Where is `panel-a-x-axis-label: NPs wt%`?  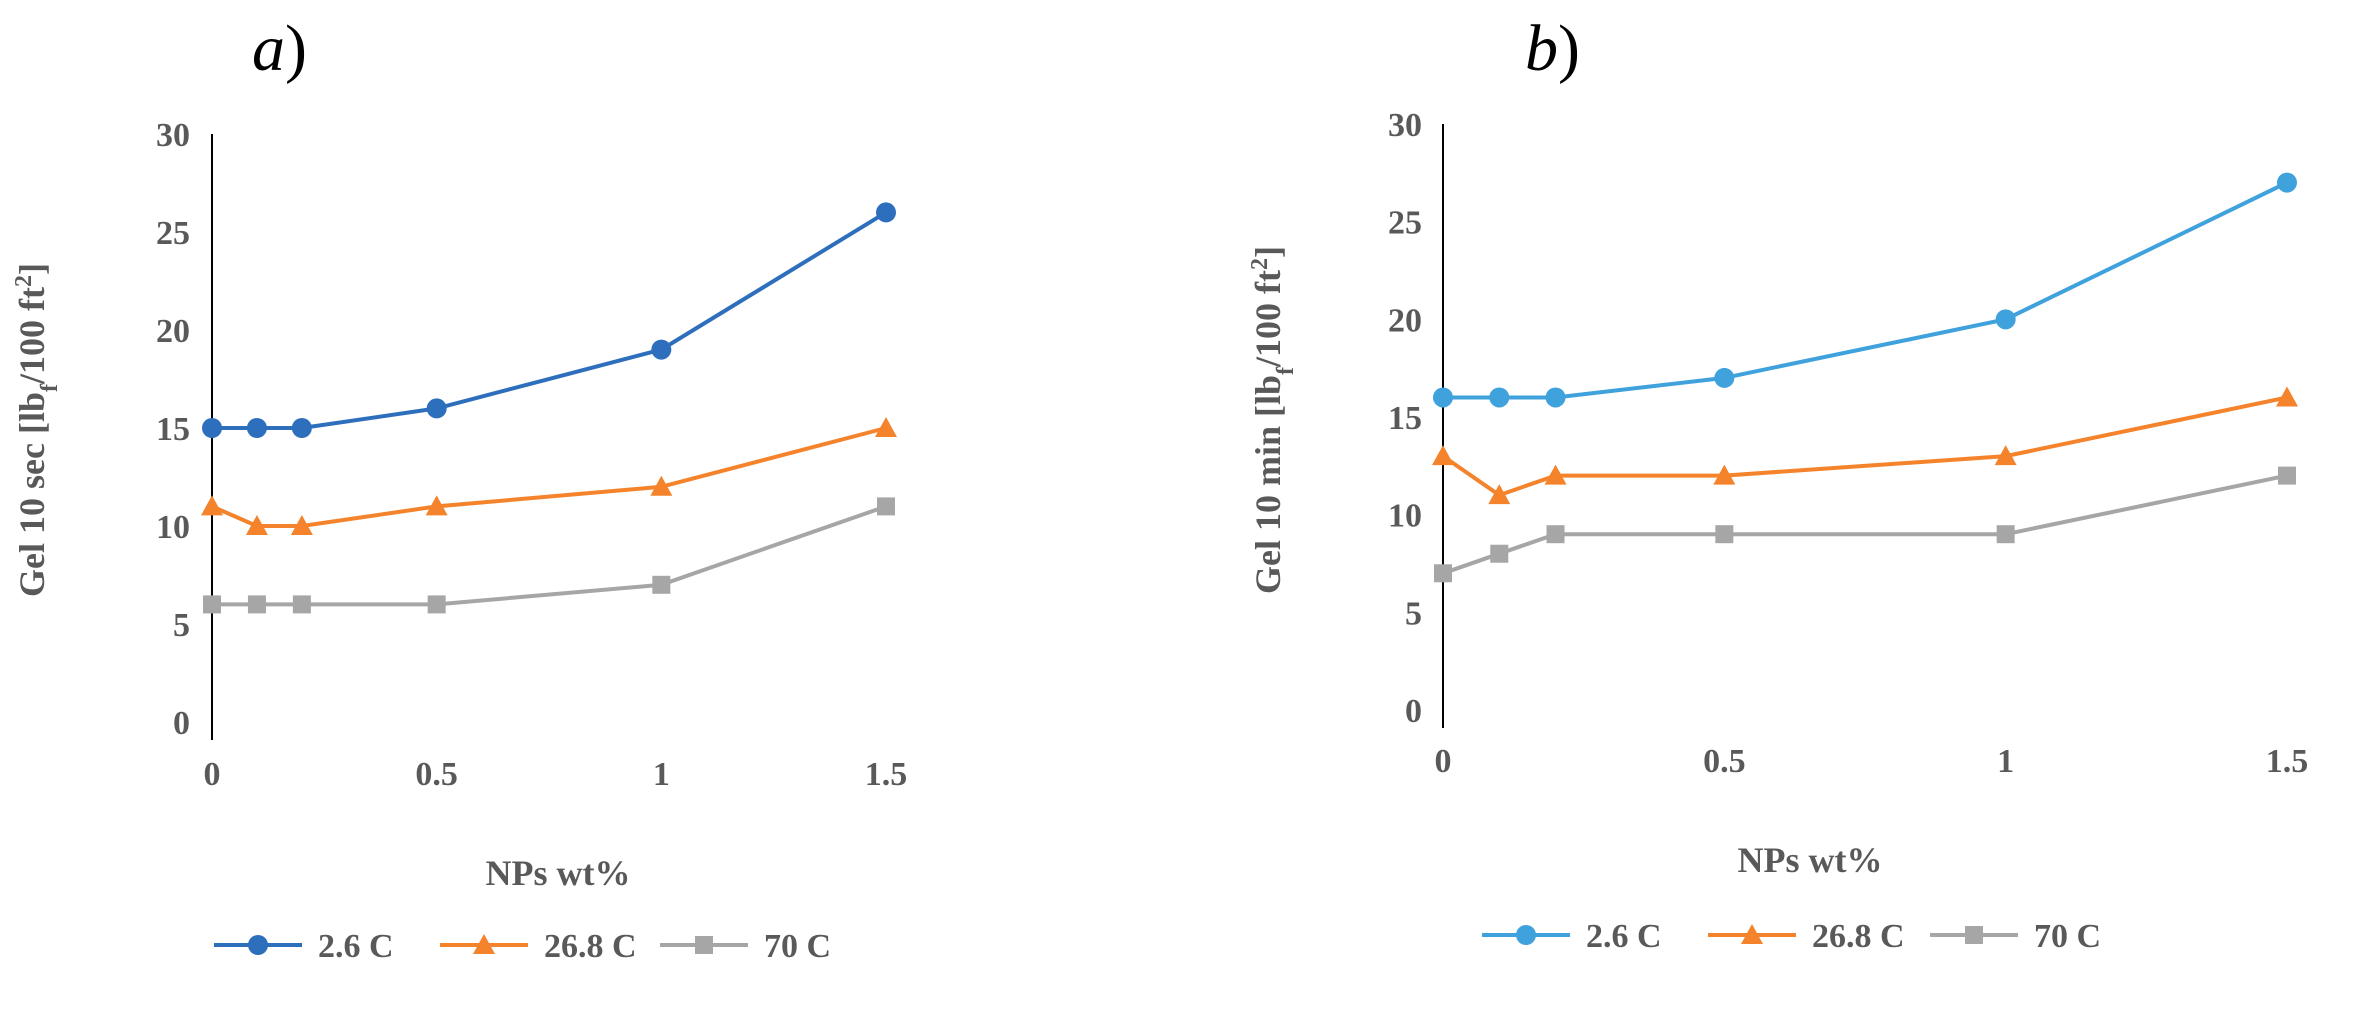
panel-a-x-axis-label: NPs wt% is located at coordinates (558, 873).